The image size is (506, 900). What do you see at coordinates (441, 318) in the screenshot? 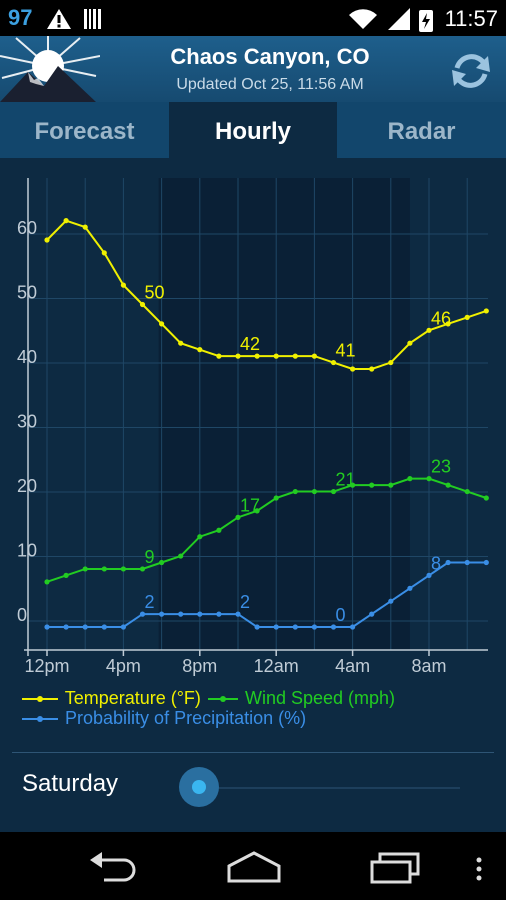
I see `data-label: 46` at bounding box center [441, 318].